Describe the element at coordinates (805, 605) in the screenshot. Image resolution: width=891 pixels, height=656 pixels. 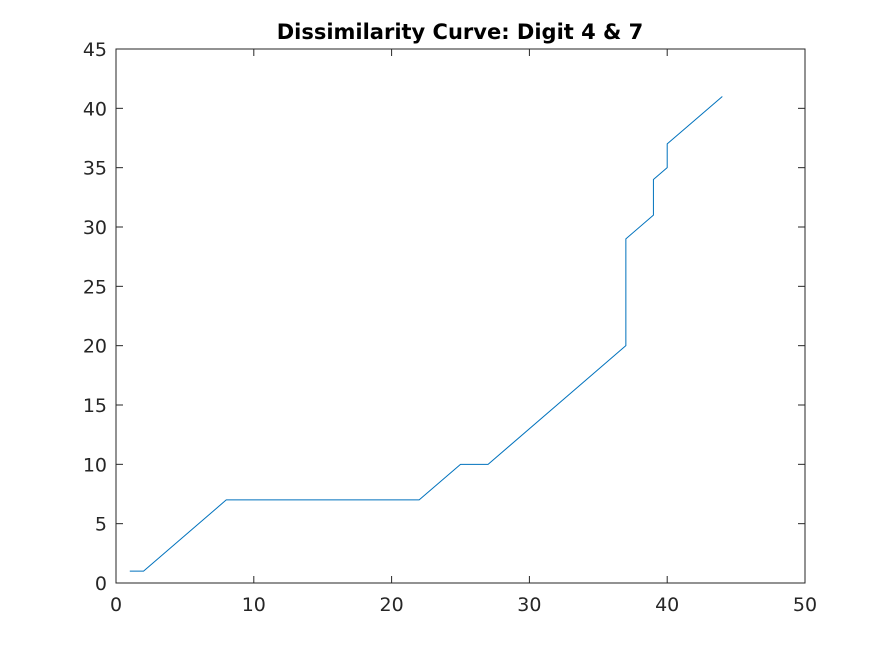
I see `x-tick-label: 50` at that location.